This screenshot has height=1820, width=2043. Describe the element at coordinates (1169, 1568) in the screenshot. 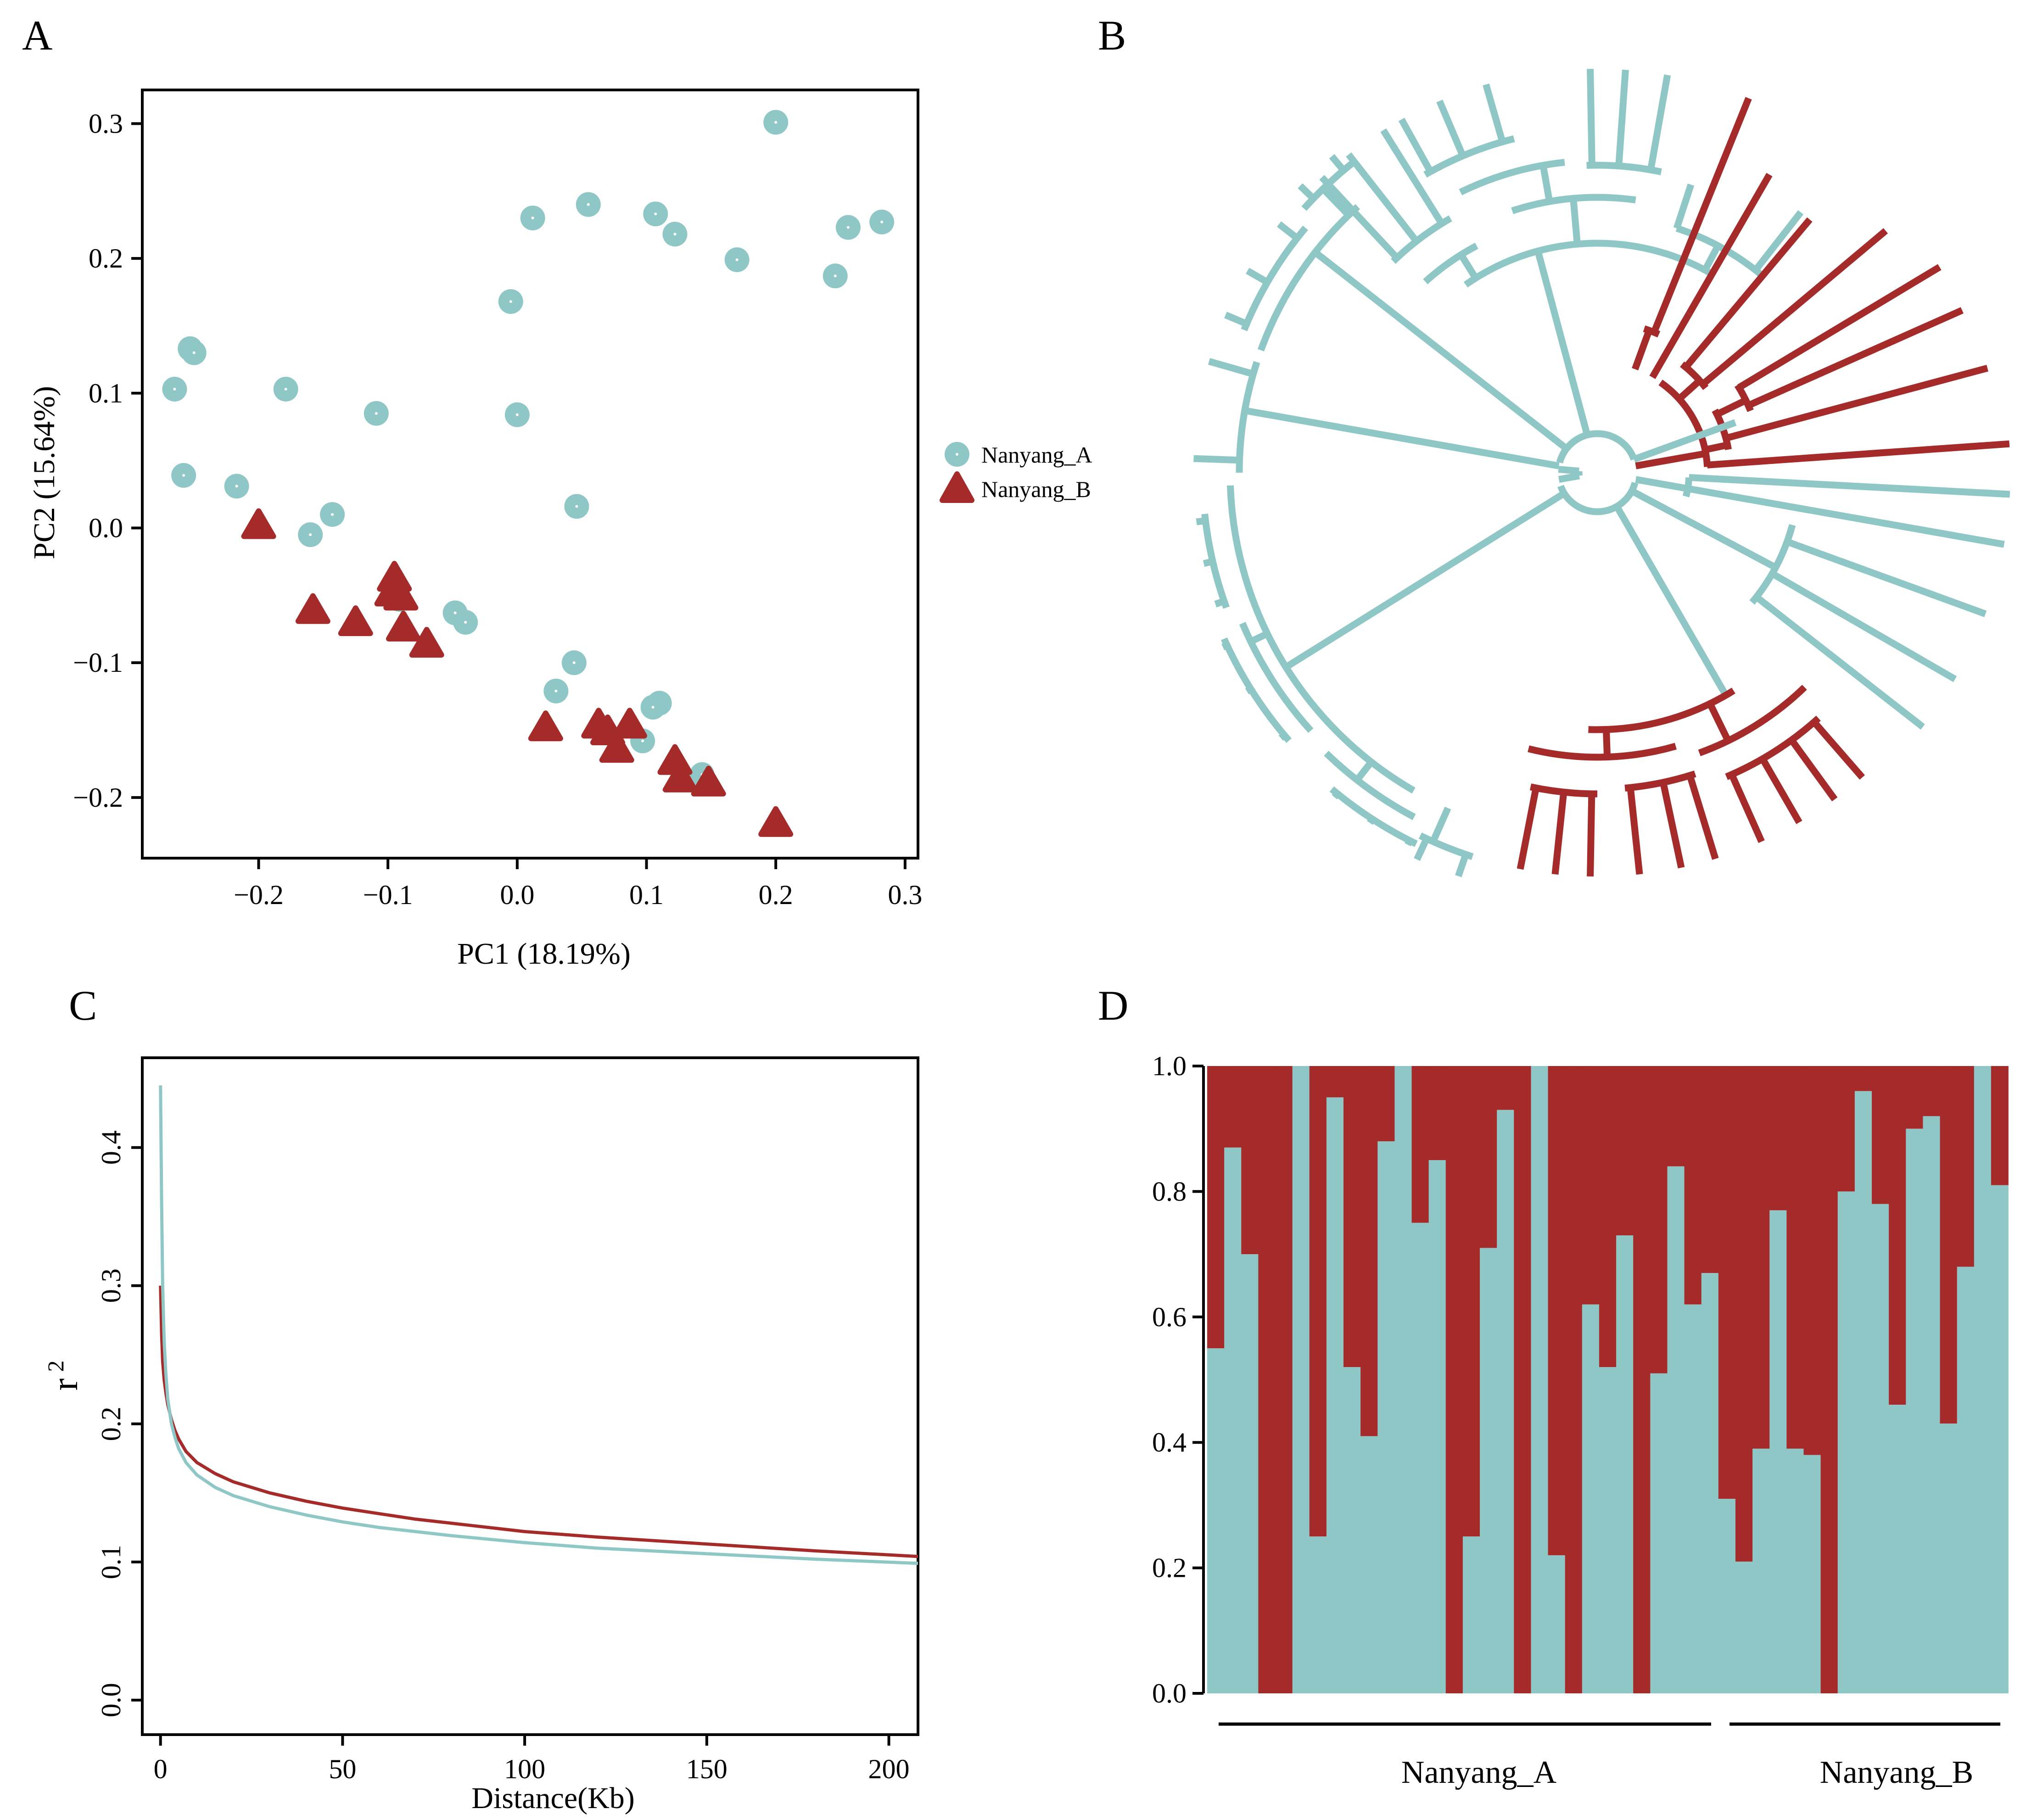

I see `admixture-y-tick-label: 0.2` at that location.